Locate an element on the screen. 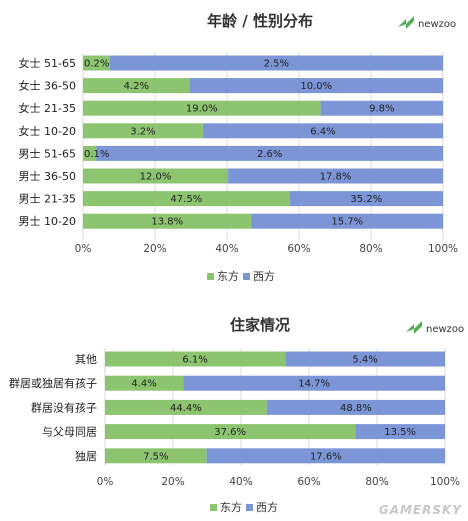 The image size is (468, 521). value-label-east: 0.2% is located at coordinates (96, 64).